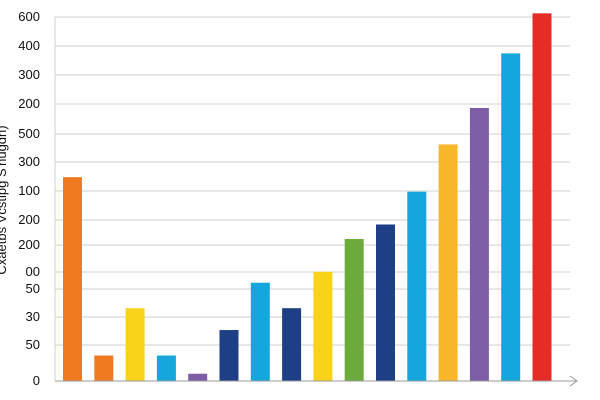 The height and width of the screenshot is (400, 600). What do you see at coordinates (33, 271) in the screenshot?
I see `y-tick-label: 00` at bounding box center [33, 271].